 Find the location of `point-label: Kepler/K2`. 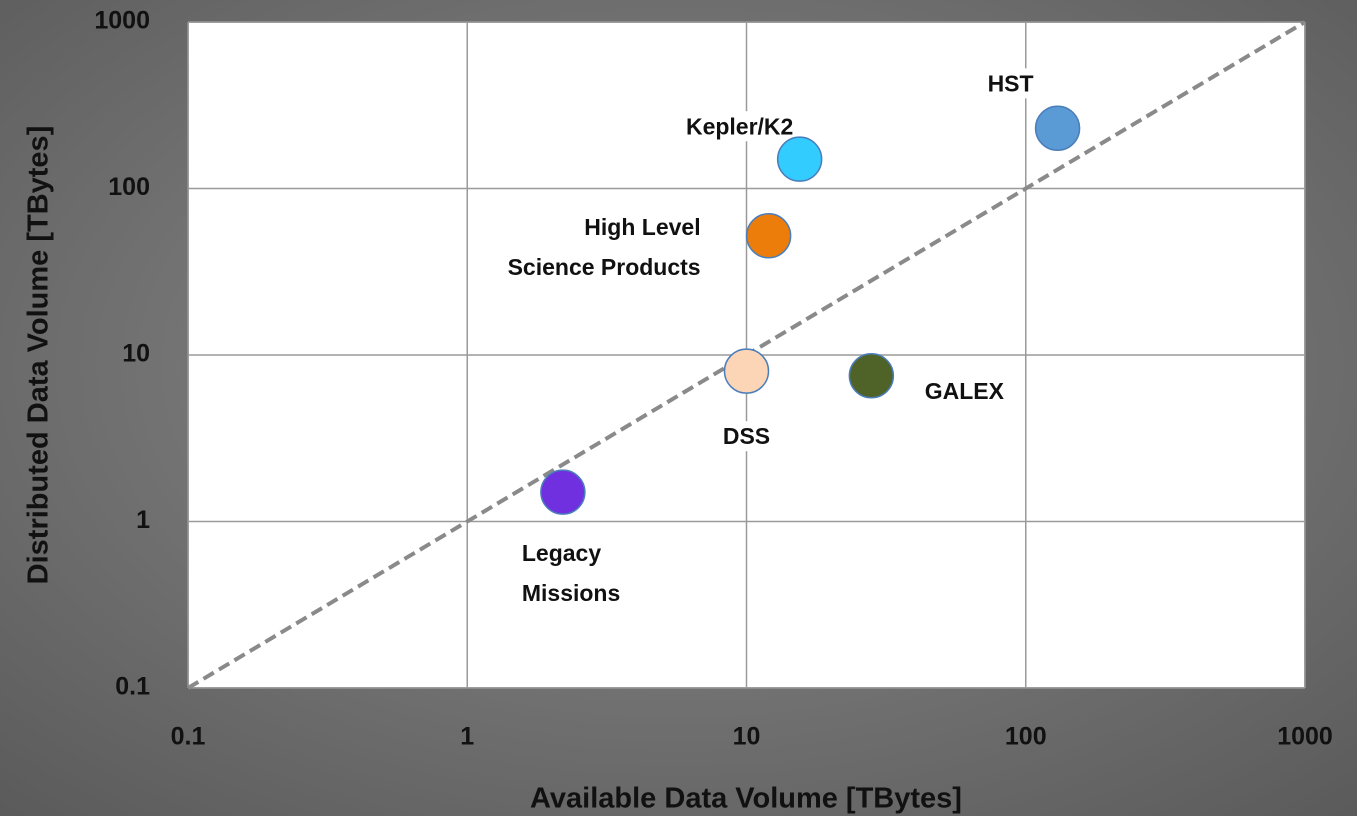

point-label: Kepler/K2 is located at coordinates (739, 126).